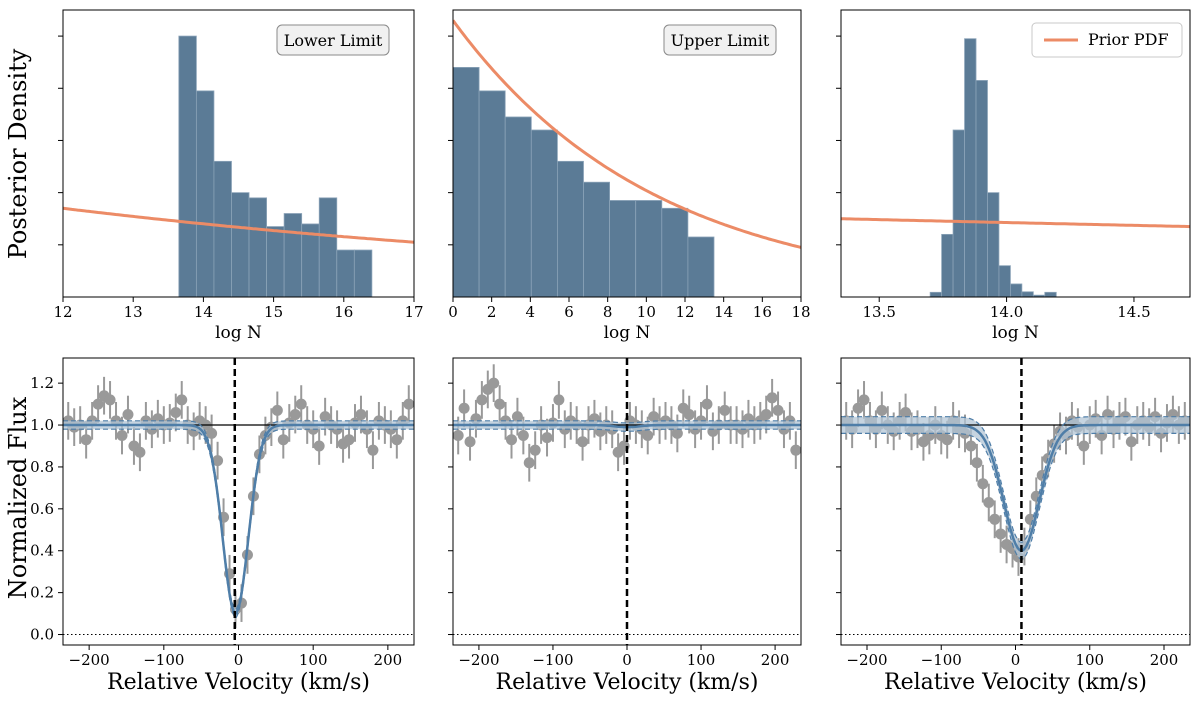  Describe the element at coordinates (89, 660) in the screenshot. I see `bottom-left-xtick-label: −200` at that location.